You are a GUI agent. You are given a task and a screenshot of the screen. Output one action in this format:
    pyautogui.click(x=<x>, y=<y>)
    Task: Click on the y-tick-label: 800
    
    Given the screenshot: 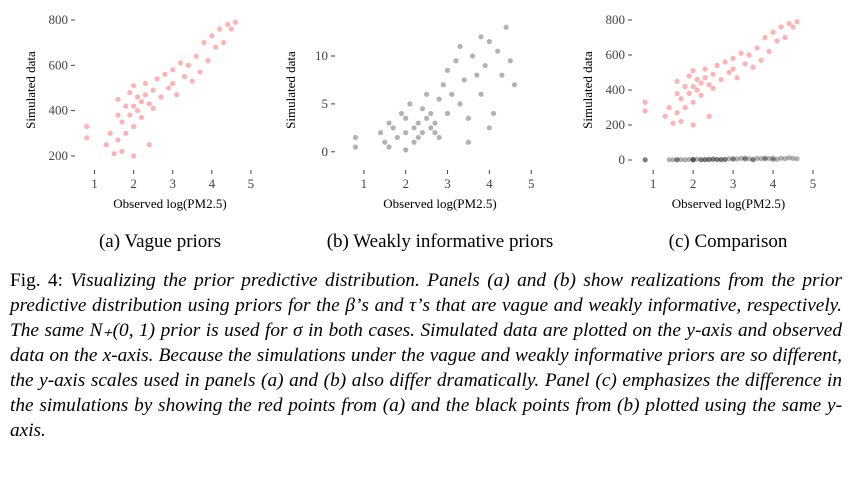 What is the action you would take?
    pyautogui.click(x=59, y=19)
    